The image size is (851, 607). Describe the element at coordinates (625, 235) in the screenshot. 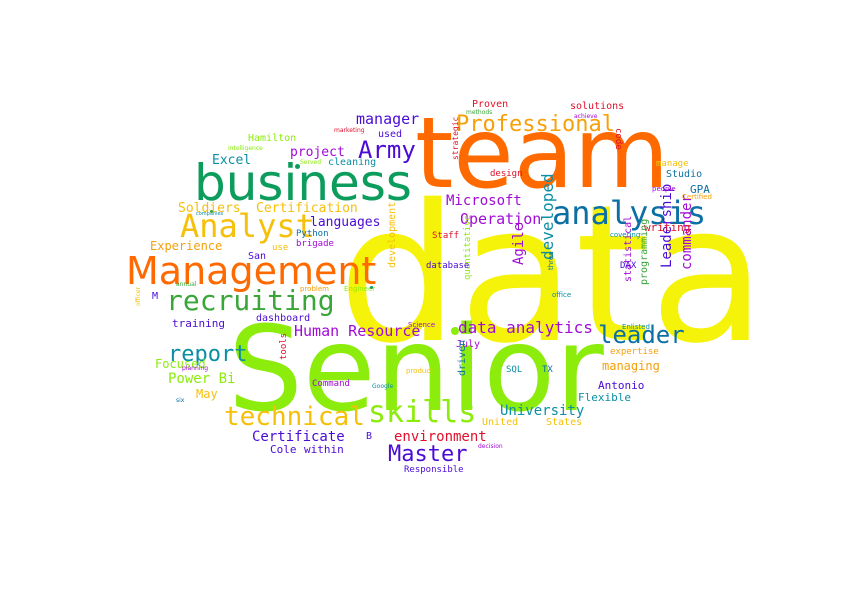

I see `word-63: covering` at that location.